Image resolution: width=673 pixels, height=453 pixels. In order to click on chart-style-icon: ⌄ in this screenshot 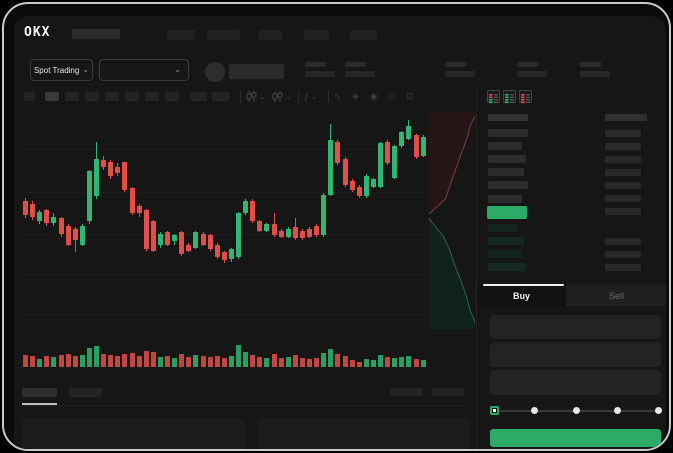, I will do `click(256, 96)`.